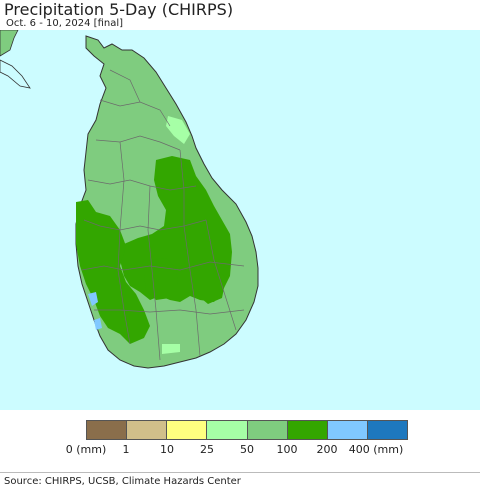 The image size is (480, 490). Describe the element at coordinates (119, 9) in the screenshot. I see `map-title: Precipitation 5-Day (CHIRPS)` at that location.